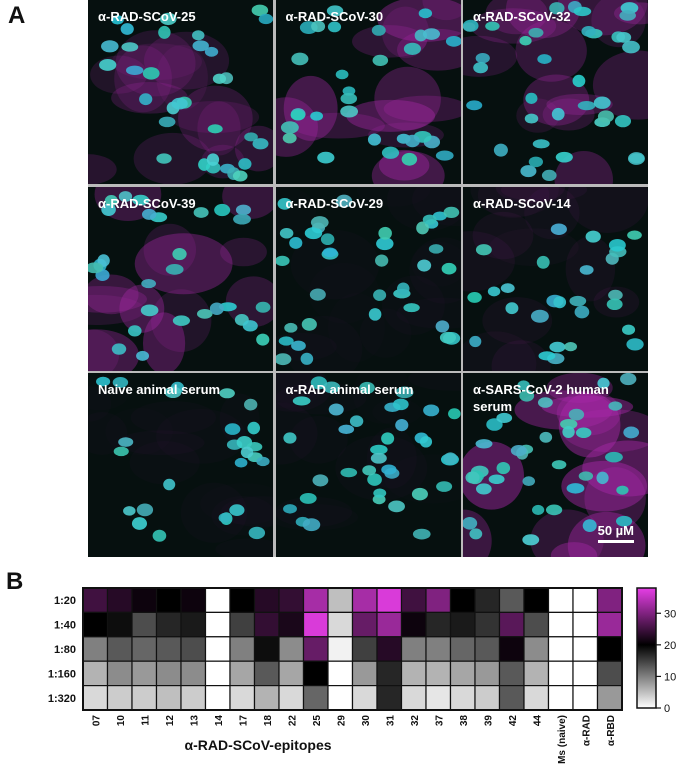  I want to click on column-label: 37, so click(439, 721).